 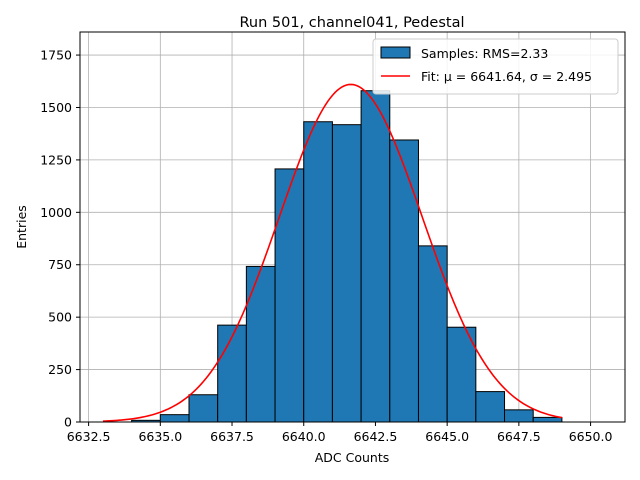 I want to click on chart-title: Run 501, channel041, Pedestal, so click(x=351, y=23).